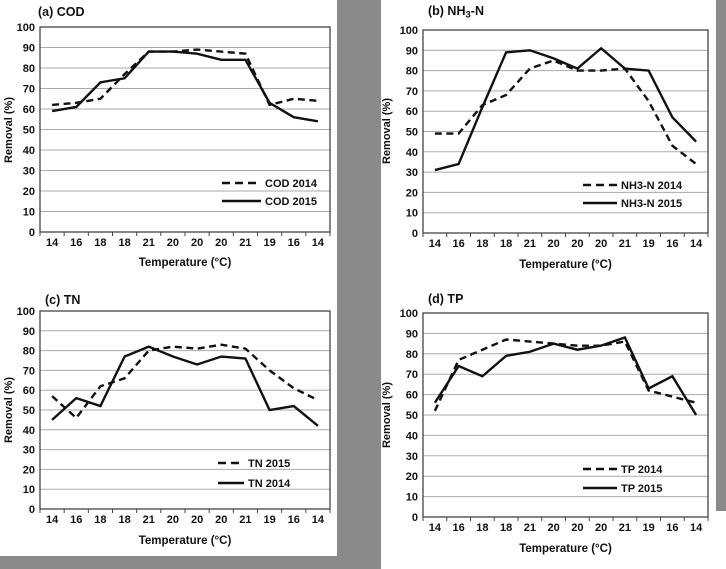 This screenshot has width=726, height=569. I want to click on series-line-tp-2014, so click(565, 375).